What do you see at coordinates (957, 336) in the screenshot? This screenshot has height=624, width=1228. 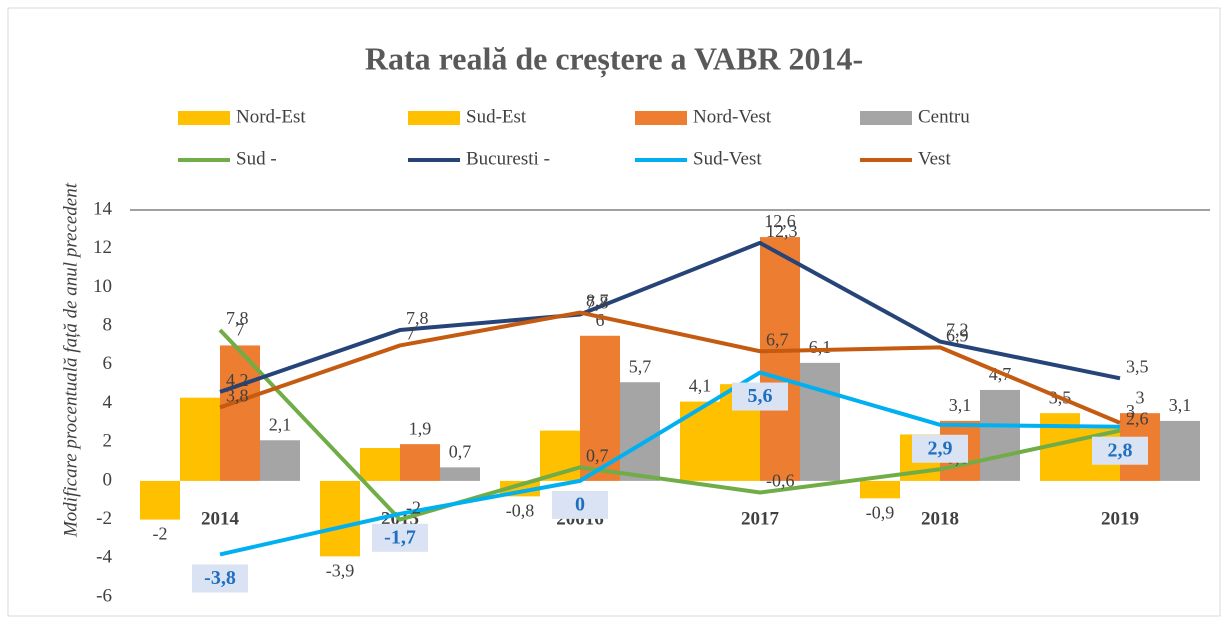 I see `data-label: 6,9` at bounding box center [957, 336].